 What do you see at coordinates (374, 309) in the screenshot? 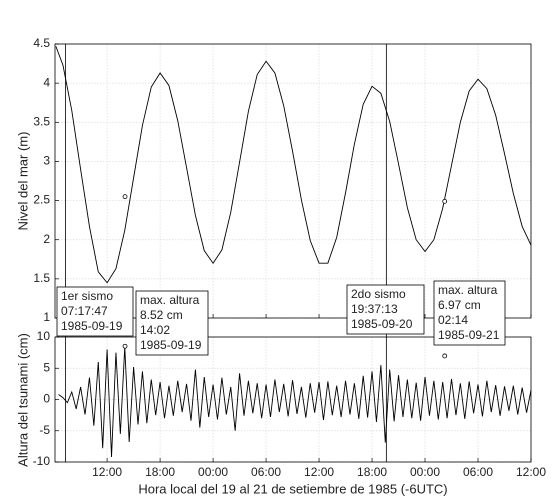
I see `annotation-text: 19:37:13` at bounding box center [374, 309].